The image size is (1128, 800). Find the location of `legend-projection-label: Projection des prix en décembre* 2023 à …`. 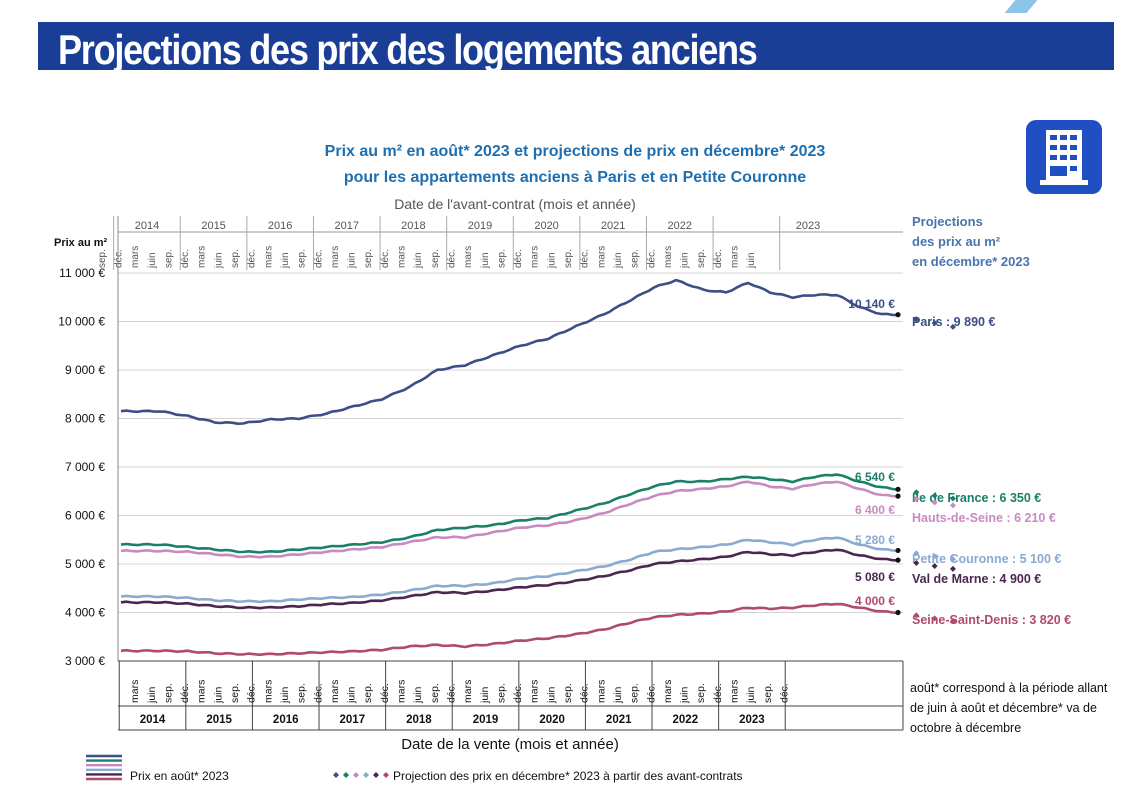

legend-projection-label: Projection des prix en décembre* 2023 à … is located at coordinates (568, 776).